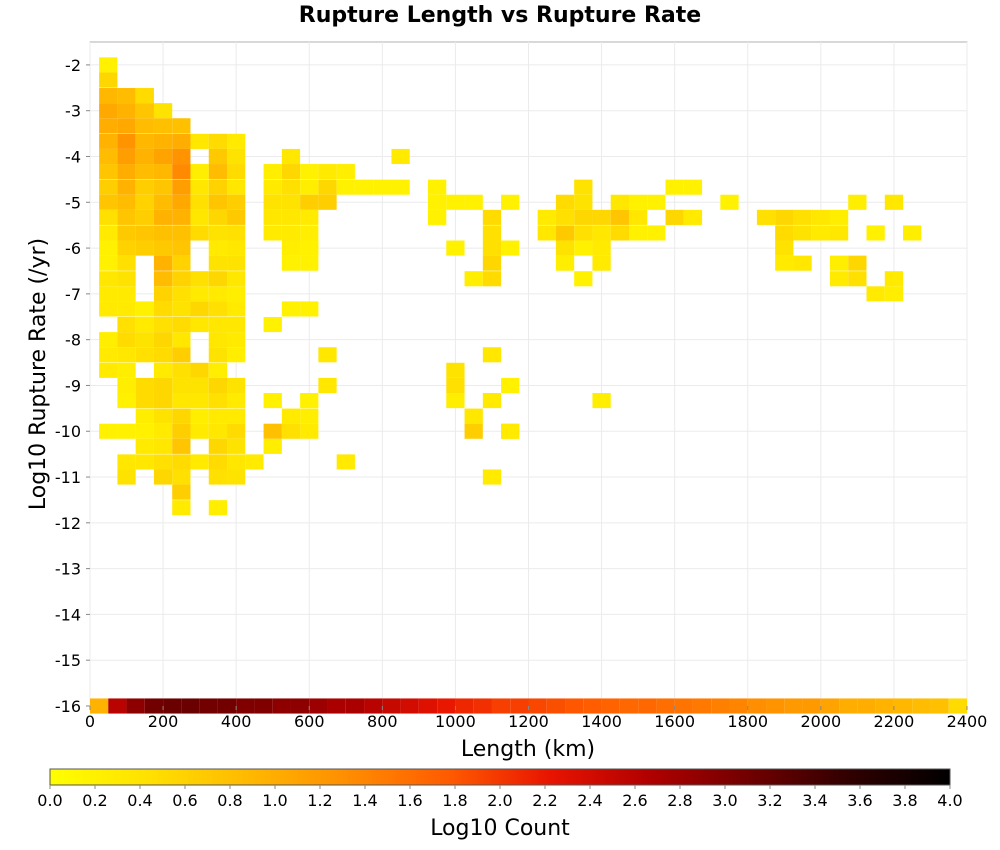 The height and width of the screenshot is (850, 1000). What do you see at coordinates (68, 477) in the screenshot?
I see `y-tick-label: -11` at bounding box center [68, 477].